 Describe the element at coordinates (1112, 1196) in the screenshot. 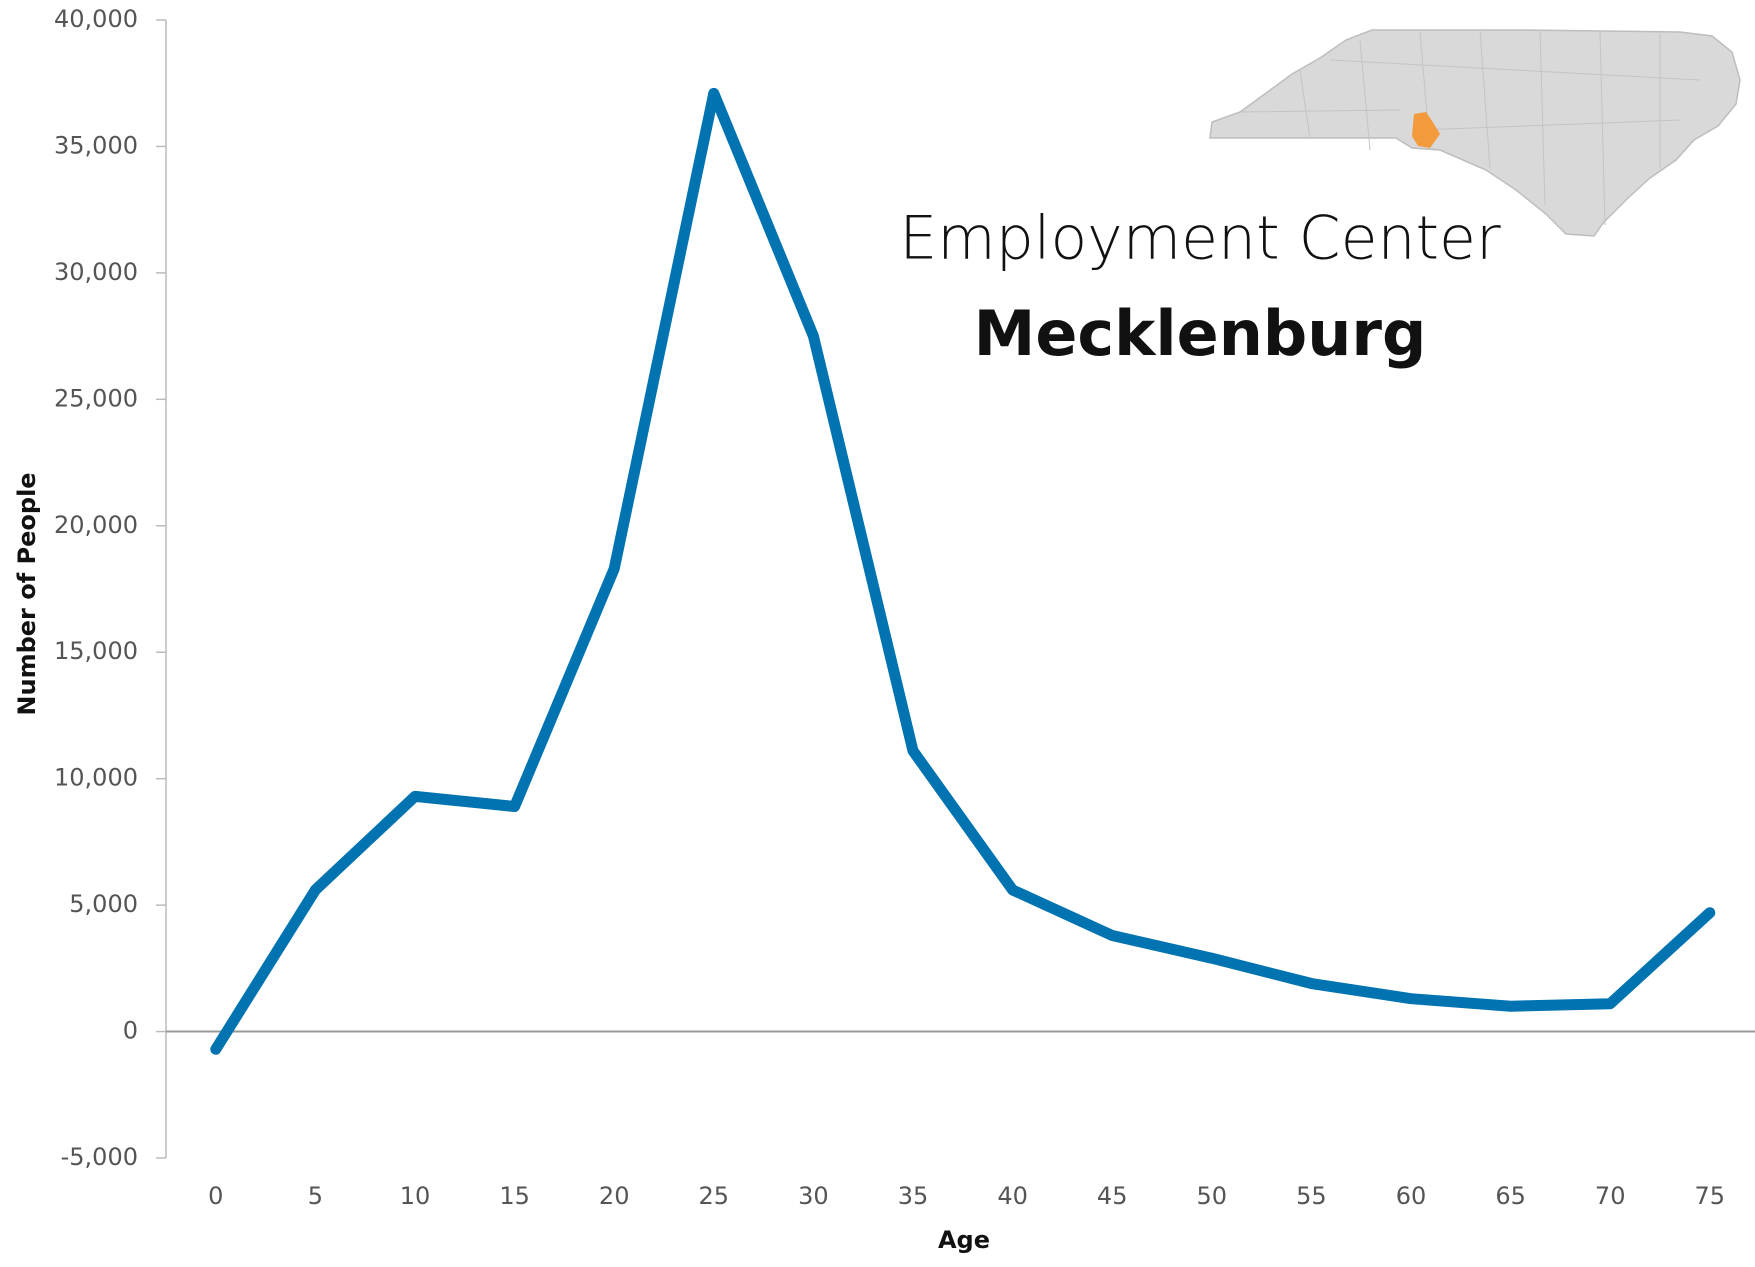

I see `x-tick-label: 45` at that location.